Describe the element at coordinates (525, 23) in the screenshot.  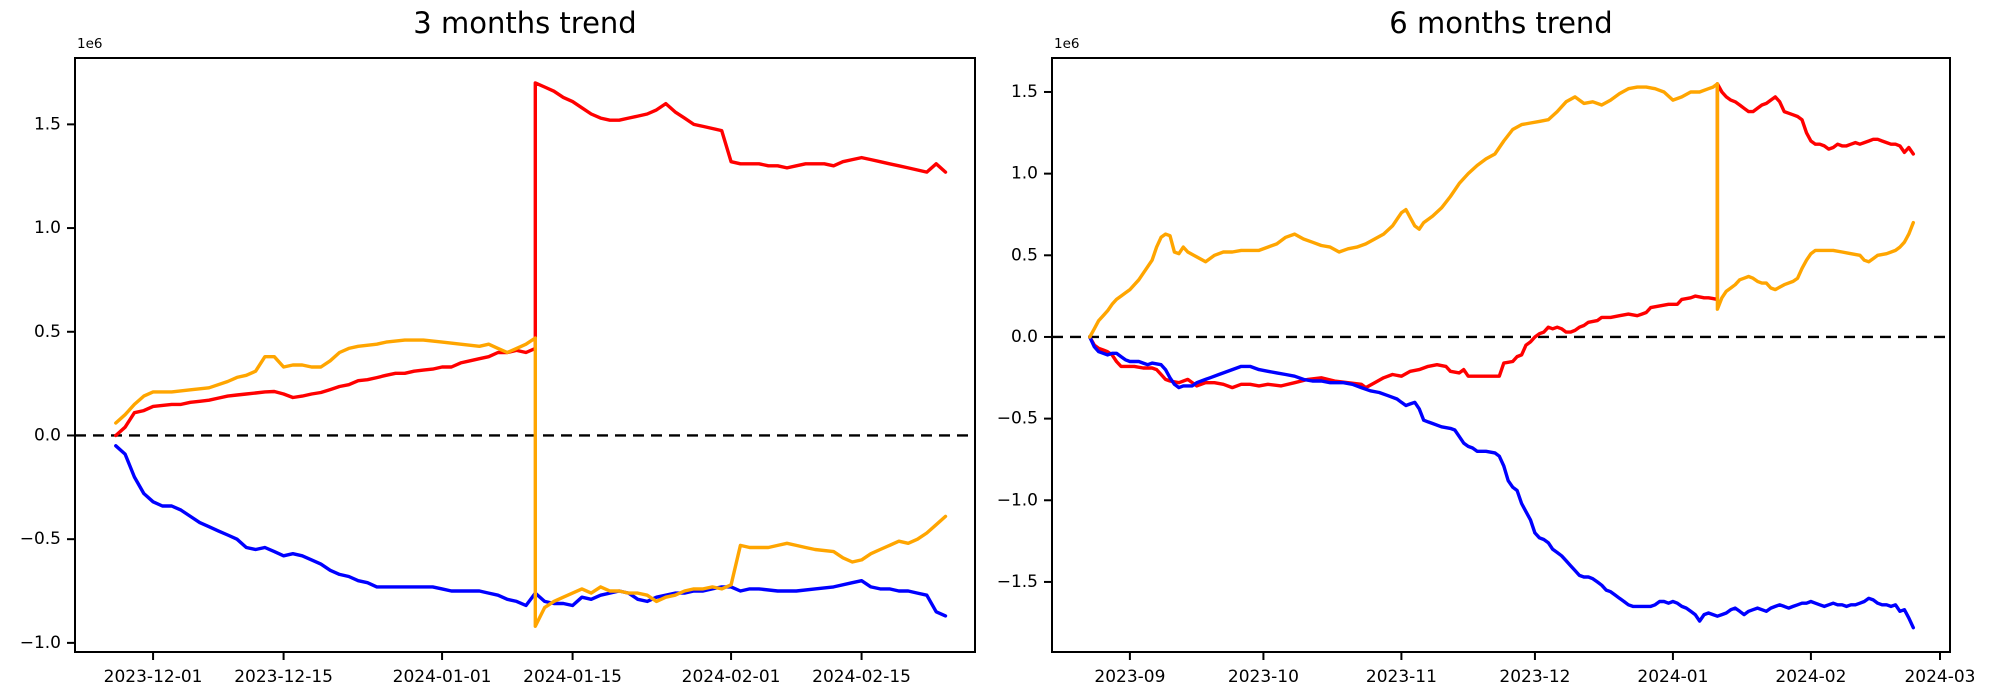
I see `left-chart-title: 3 months trend` at that location.